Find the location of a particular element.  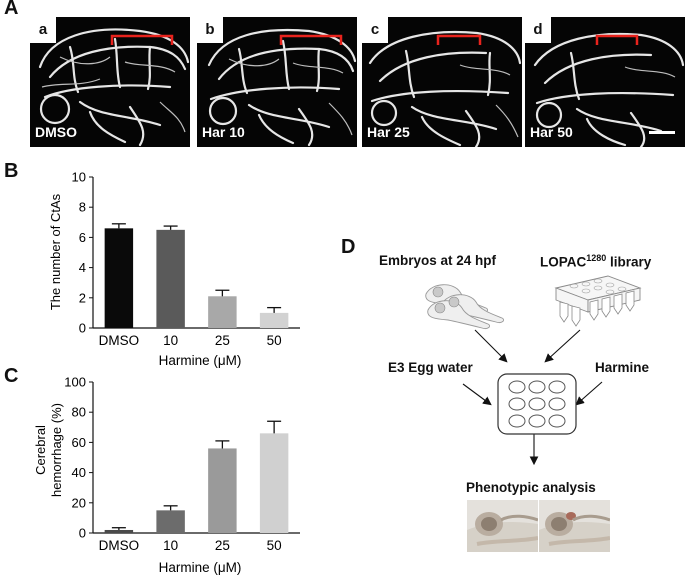

egg-water-label: E3 Egg water is located at coordinates (430, 367).